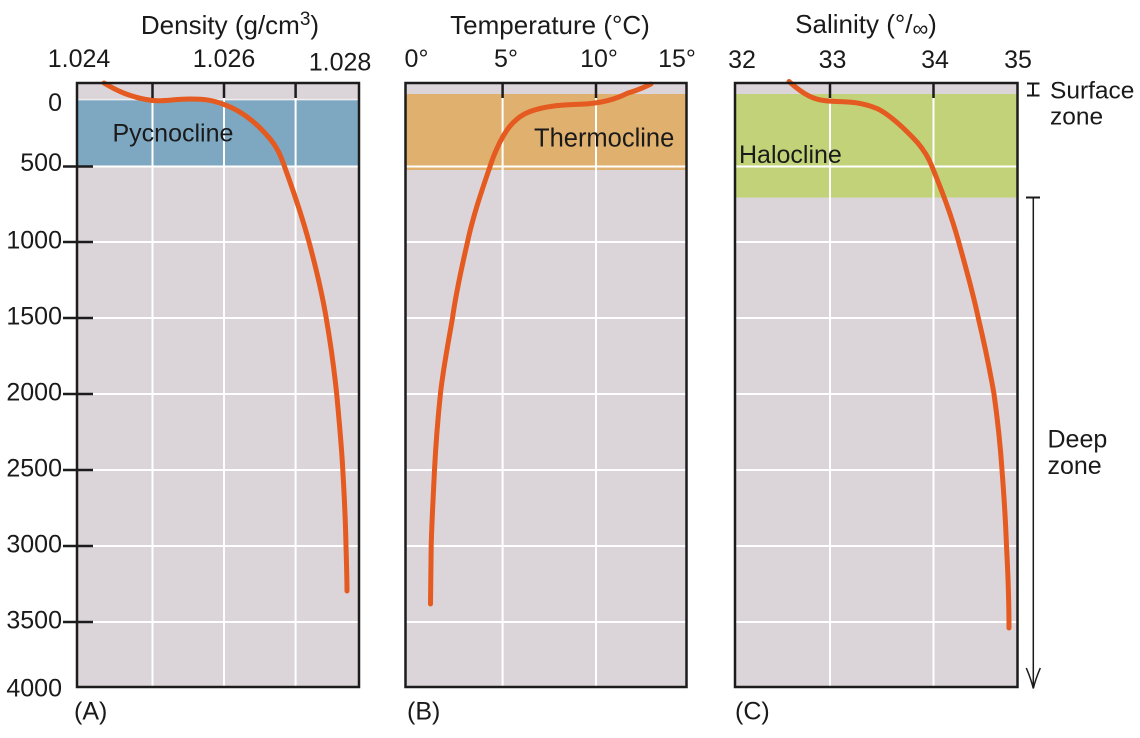  Describe the element at coordinates (230, 24) in the screenshot. I see `svg-text: Density (g/cm3)` at that location.